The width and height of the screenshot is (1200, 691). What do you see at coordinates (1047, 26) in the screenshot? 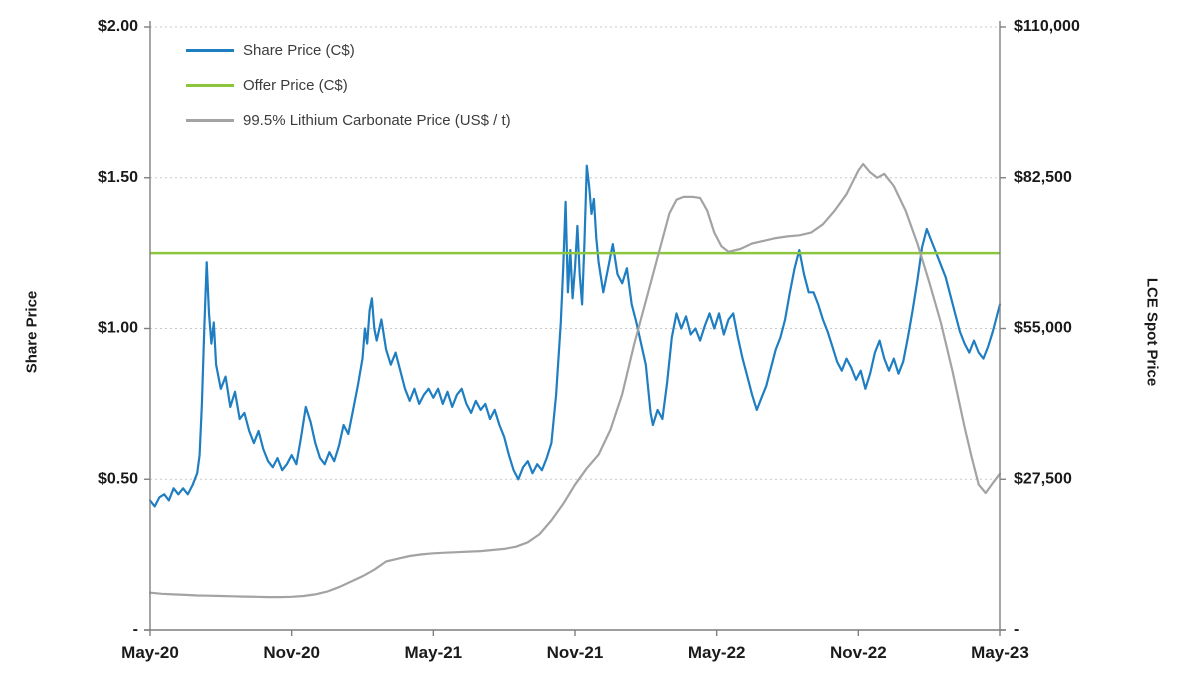
I see `right-axis-tick-label: $110,000` at bounding box center [1047, 26].